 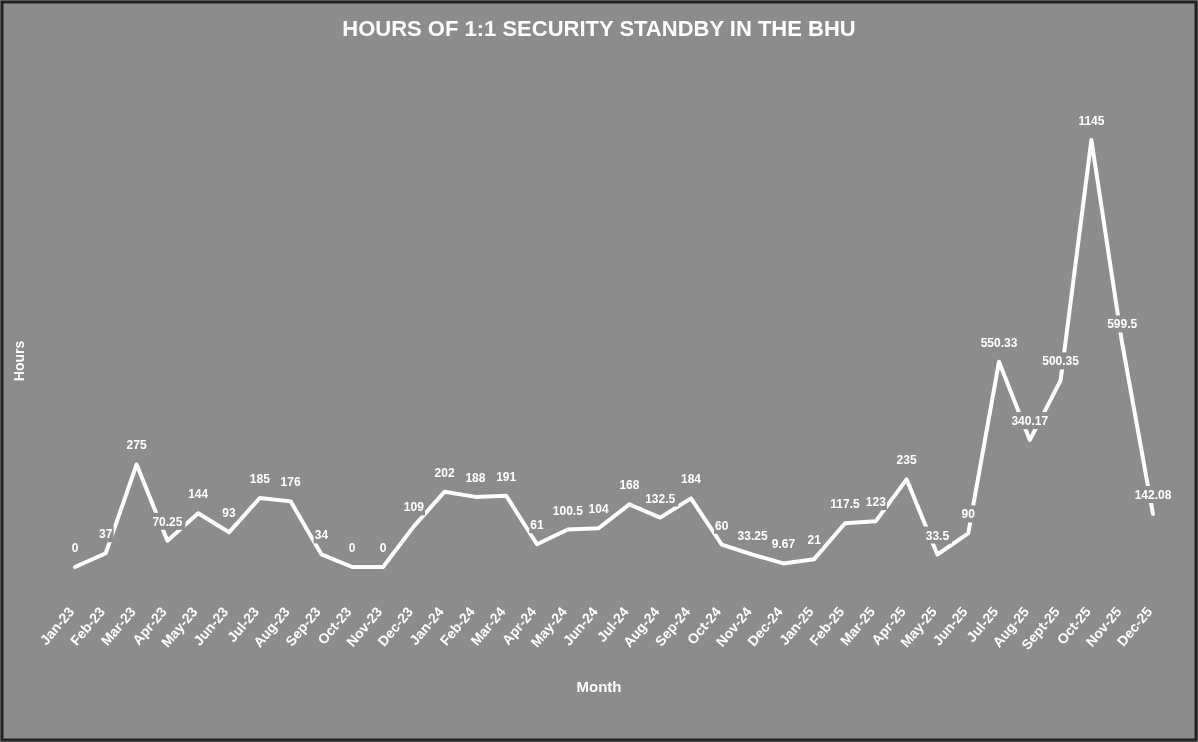 I want to click on data-label: 109, so click(x=414, y=507).